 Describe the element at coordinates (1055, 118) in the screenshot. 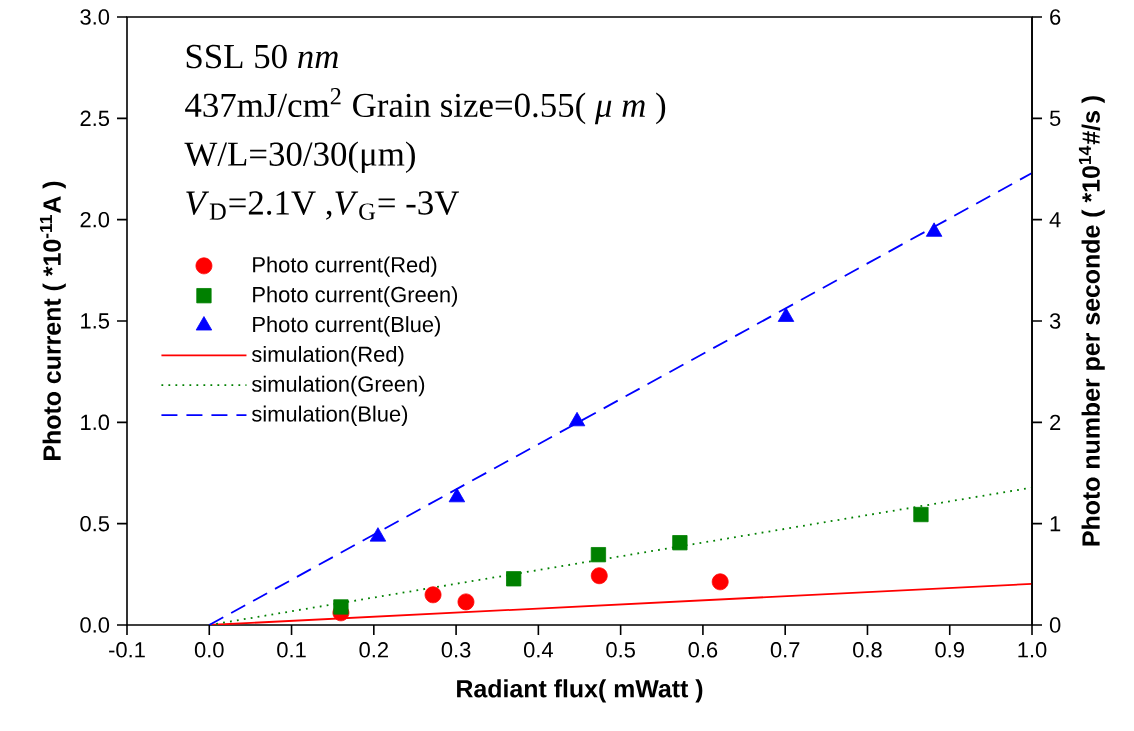

I see `y2-tick-label: 5` at that location.